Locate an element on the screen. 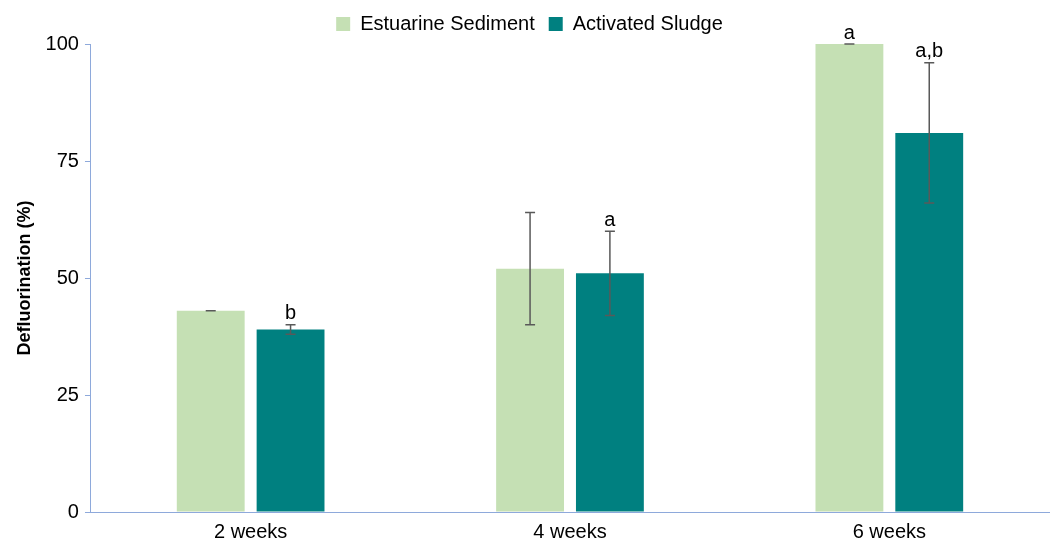  y-tick-label: 75 is located at coordinates (67, 159).